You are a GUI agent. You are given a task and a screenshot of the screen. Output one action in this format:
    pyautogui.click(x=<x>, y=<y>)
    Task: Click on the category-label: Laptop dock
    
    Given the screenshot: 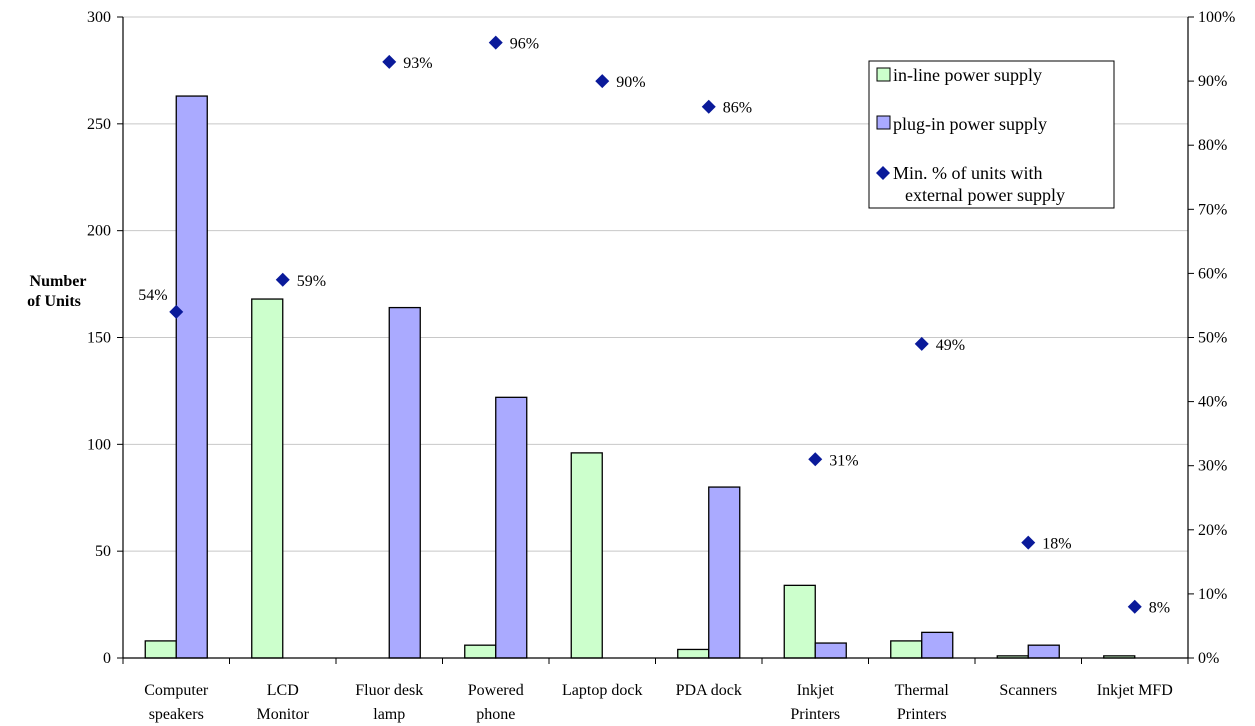 What is the action you would take?
    pyautogui.click(x=602, y=690)
    